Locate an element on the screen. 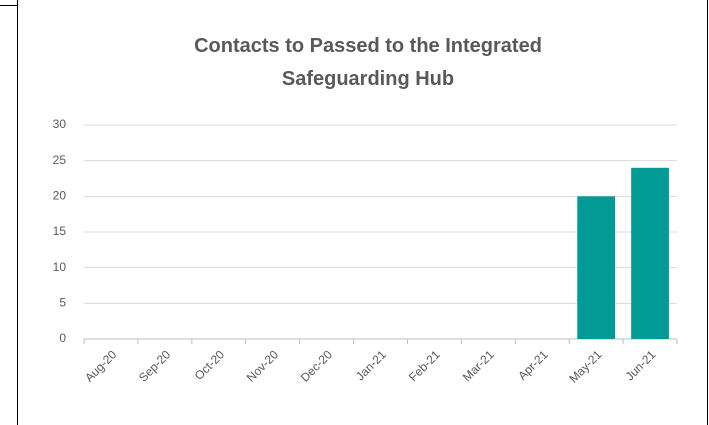 Image resolution: width=709 pixels, height=425 pixels. x-tick-label: Jan-21 is located at coordinates (371, 365).